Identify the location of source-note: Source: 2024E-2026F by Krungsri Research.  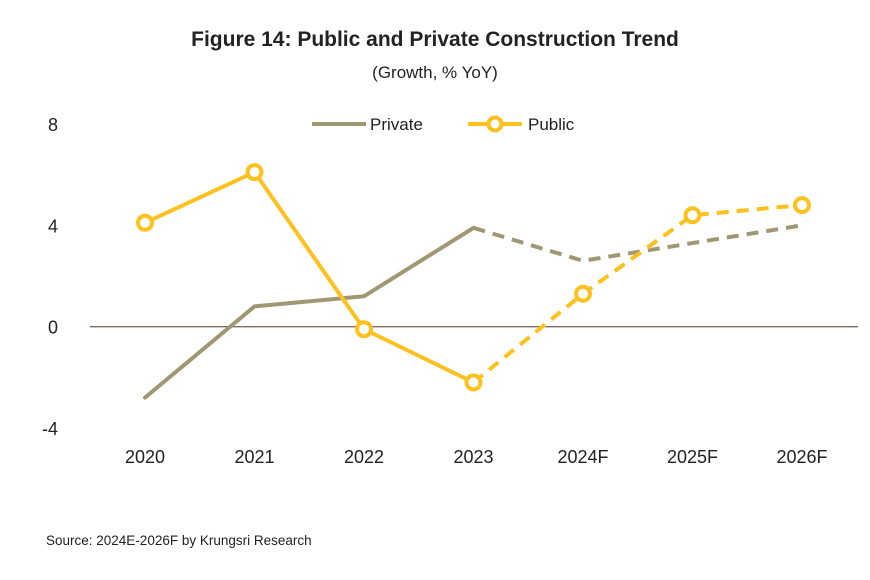
(179, 540).